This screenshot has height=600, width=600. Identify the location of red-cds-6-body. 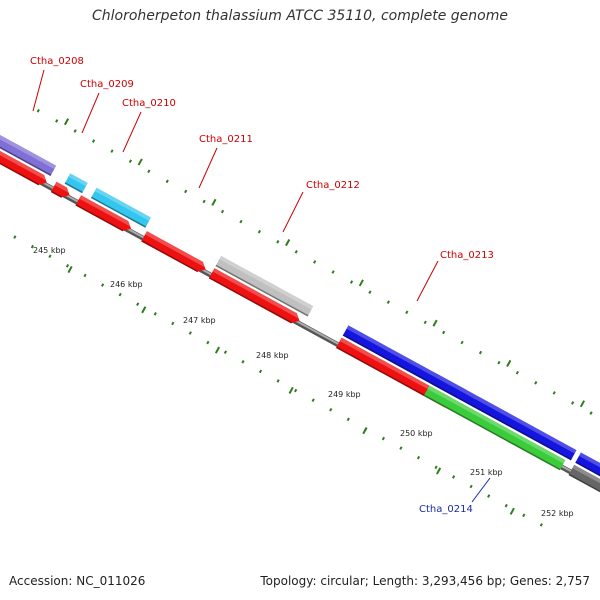
(395, 372).